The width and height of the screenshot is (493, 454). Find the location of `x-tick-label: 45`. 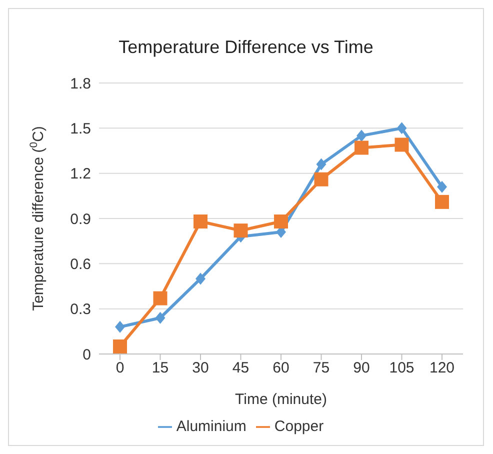

x-tick-label: 45 is located at coordinates (241, 368).